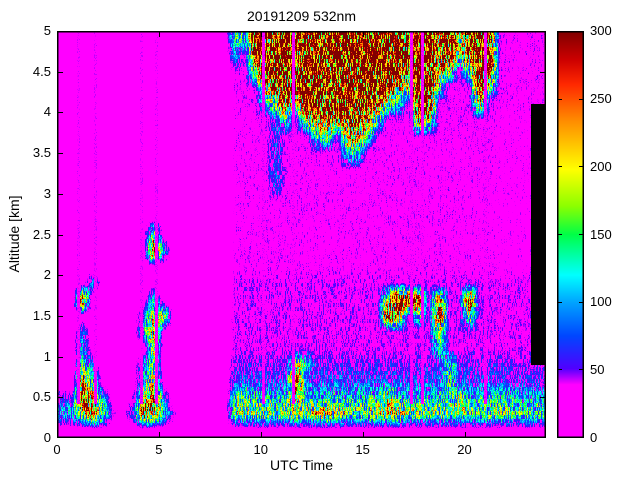 This screenshot has height=480, width=640. What do you see at coordinates (47, 275) in the screenshot?
I see `y-tick-label: 2` at bounding box center [47, 275].